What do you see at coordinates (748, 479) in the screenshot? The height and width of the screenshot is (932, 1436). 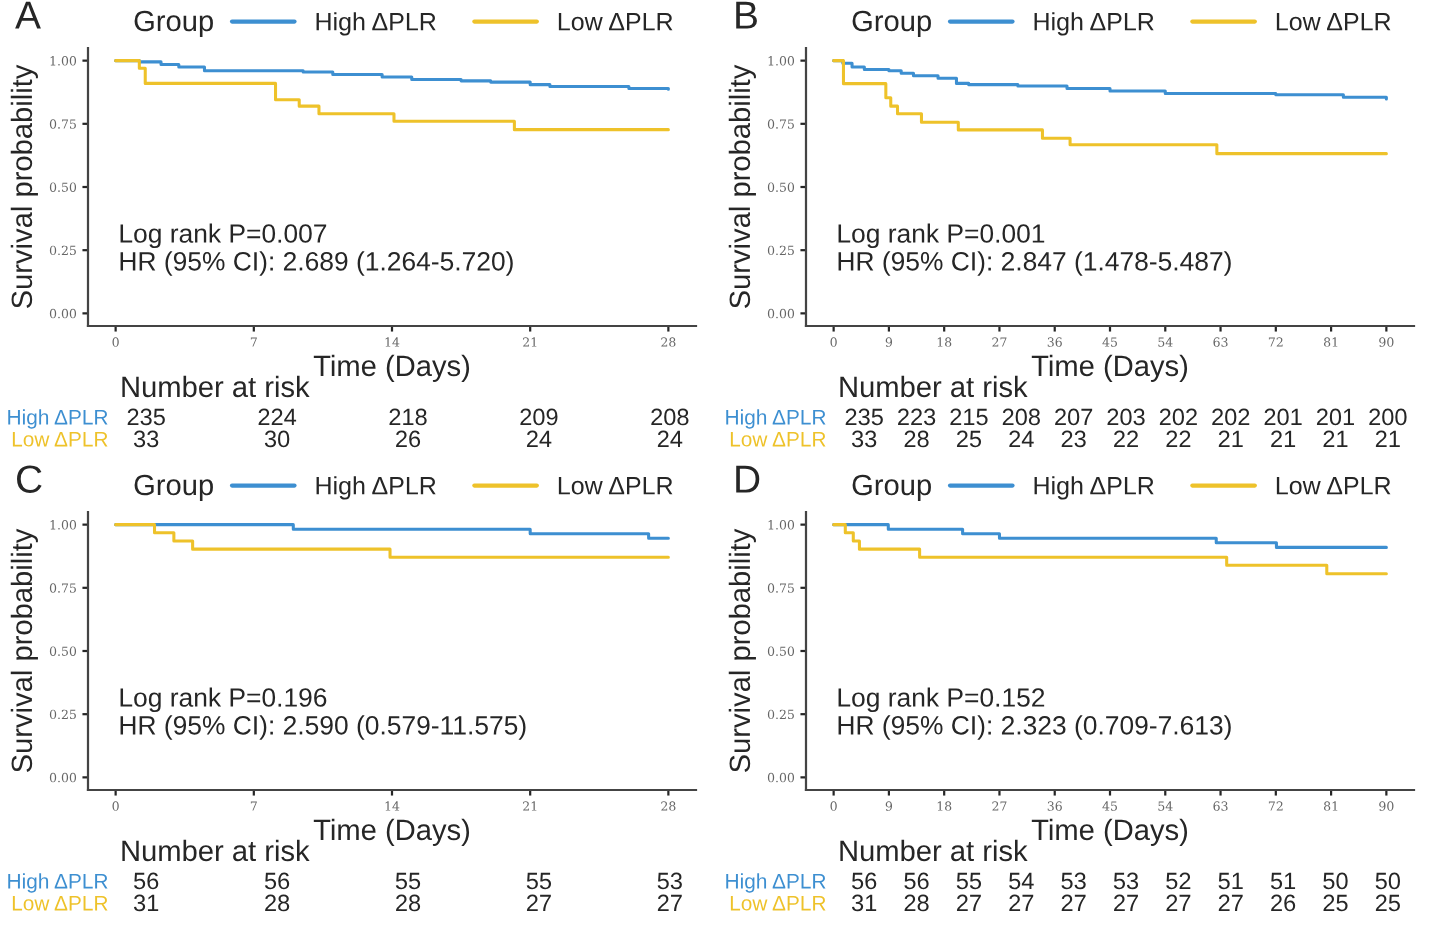 I see `chart-title: D` at bounding box center [748, 479].